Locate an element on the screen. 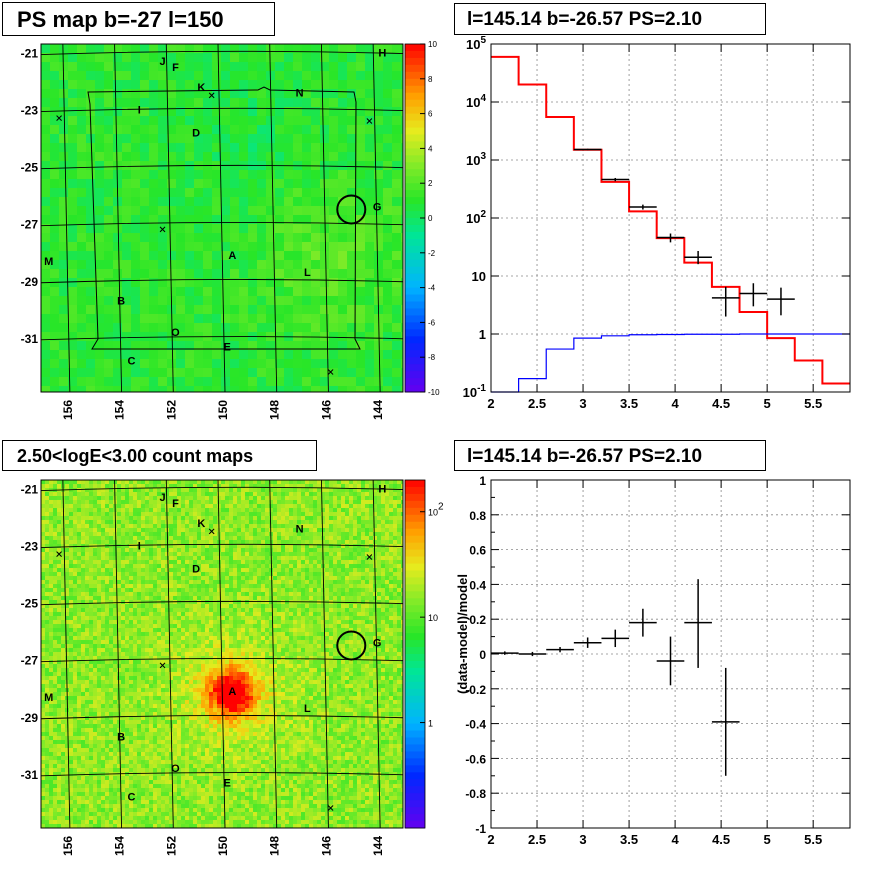 Image resolution: width=896 pixels, height=872 pixels. source-label: M is located at coordinates (48, 698).